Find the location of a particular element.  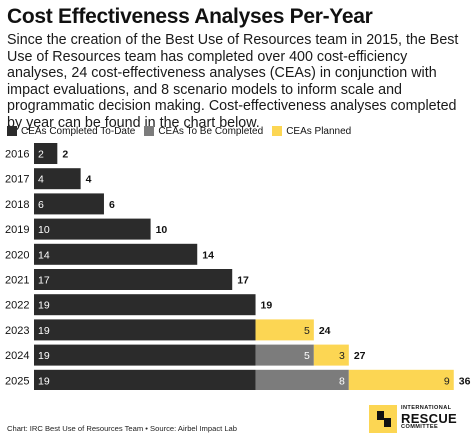

y-tick-label: 2020 is located at coordinates (17, 255).